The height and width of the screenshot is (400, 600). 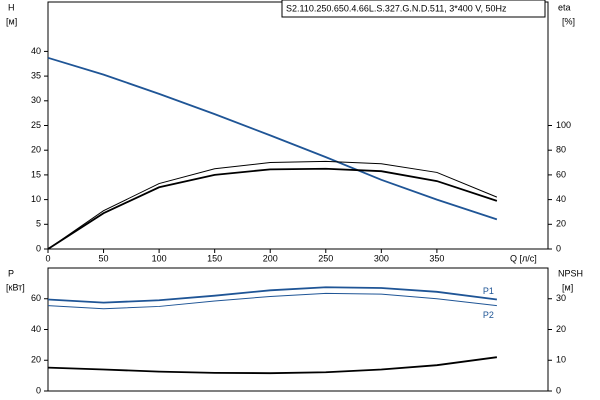 I want to click on x-tick-label: 300, so click(x=381, y=258).